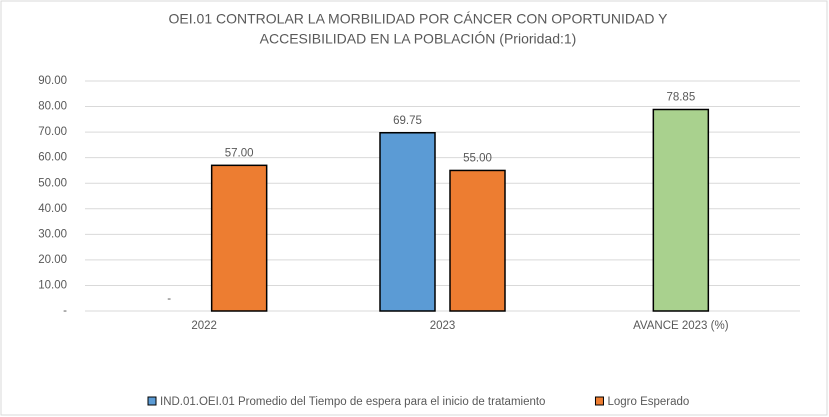  Describe the element at coordinates (648, 402) in the screenshot. I see `legend-label: Logro Esperado` at that location.